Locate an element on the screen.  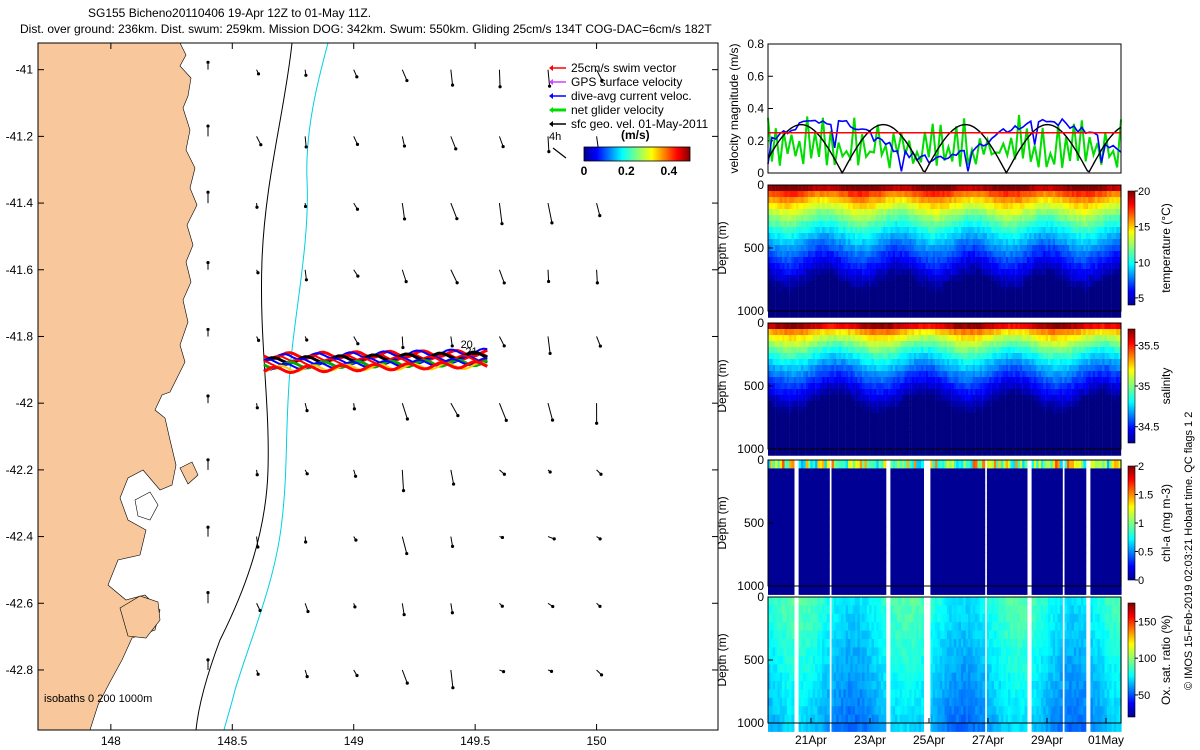
sfc-vector is located at coordinates (598, 341).